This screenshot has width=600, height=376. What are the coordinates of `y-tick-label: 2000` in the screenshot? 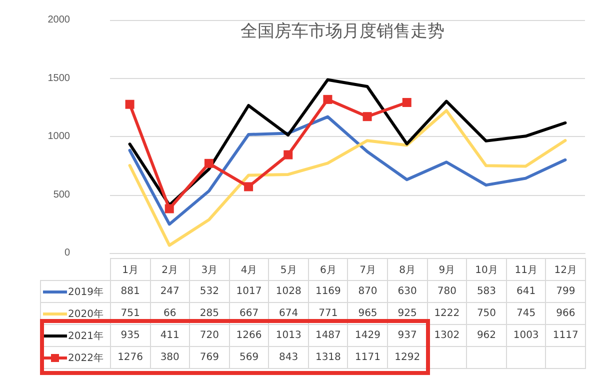 It's located at (59, 20).